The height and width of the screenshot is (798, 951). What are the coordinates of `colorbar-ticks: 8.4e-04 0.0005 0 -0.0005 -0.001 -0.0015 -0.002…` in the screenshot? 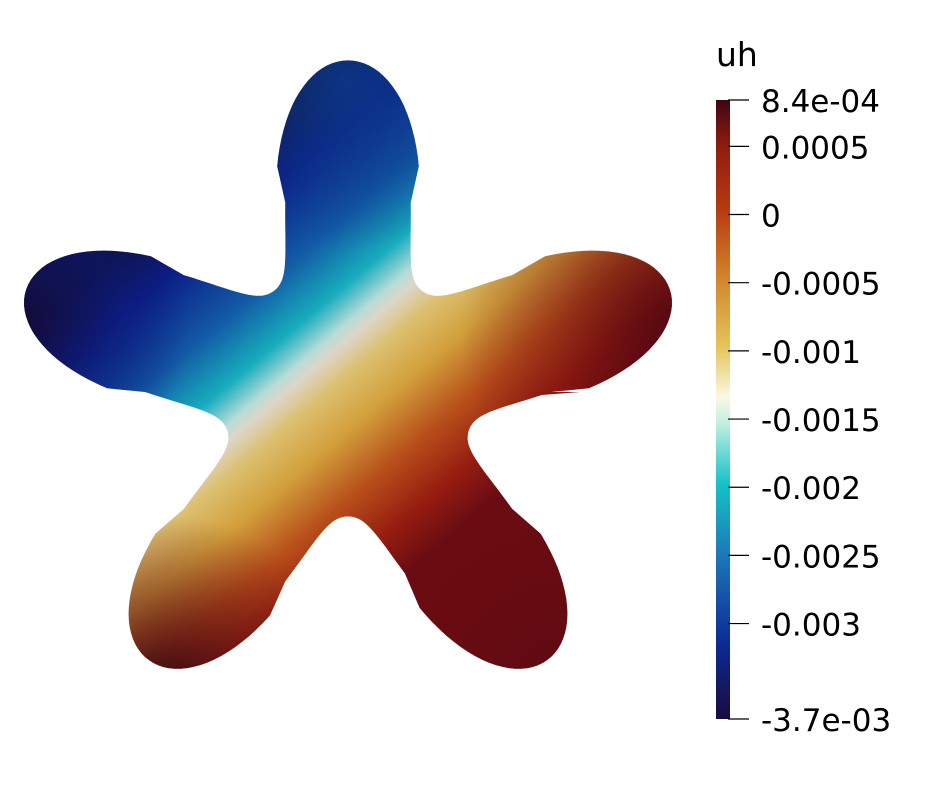 It's located at (809, 411).